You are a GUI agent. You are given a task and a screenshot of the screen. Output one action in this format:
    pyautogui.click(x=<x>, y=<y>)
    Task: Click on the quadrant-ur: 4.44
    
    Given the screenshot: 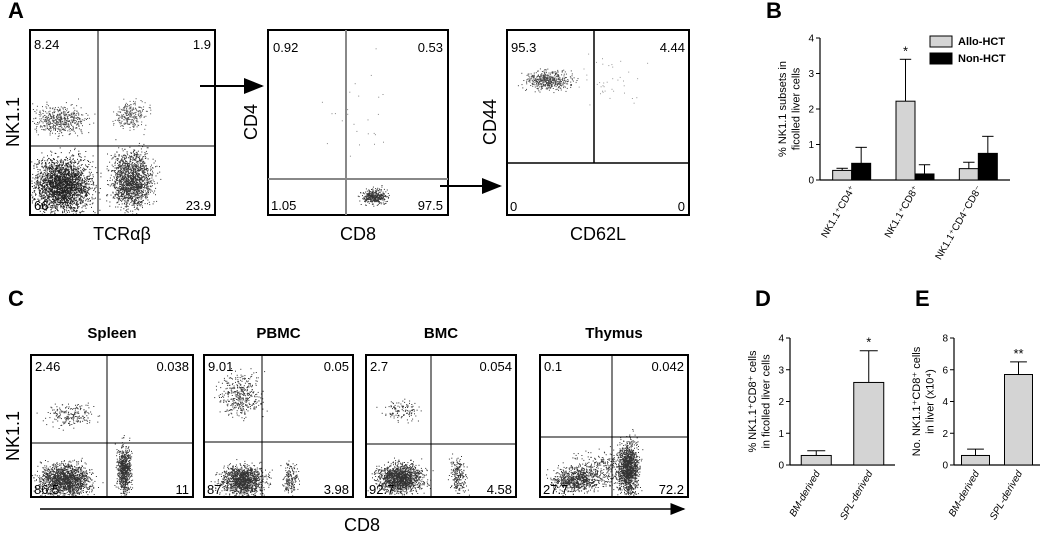 What is the action you would take?
    pyautogui.click(x=672, y=47)
    